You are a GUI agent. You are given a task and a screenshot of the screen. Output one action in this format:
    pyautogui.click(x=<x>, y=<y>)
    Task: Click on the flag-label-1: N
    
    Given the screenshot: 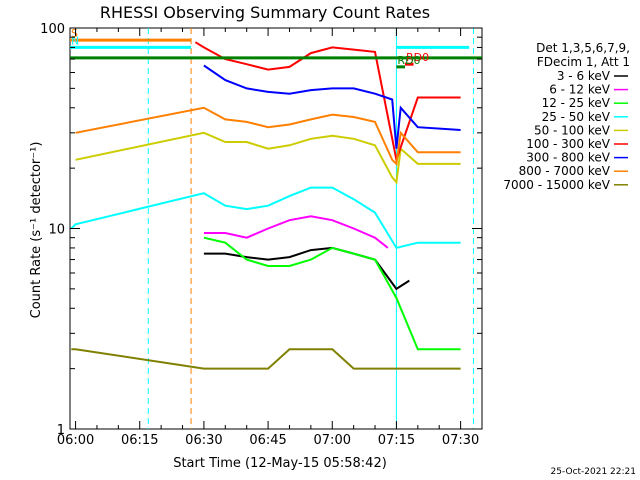 What is the action you would take?
    pyautogui.click(x=75, y=40)
    